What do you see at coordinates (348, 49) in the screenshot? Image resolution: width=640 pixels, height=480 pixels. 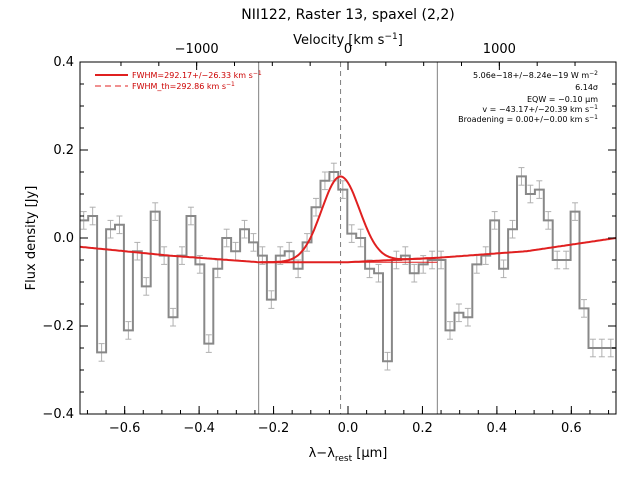 I see `top-tick-label: 0` at bounding box center [348, 49].